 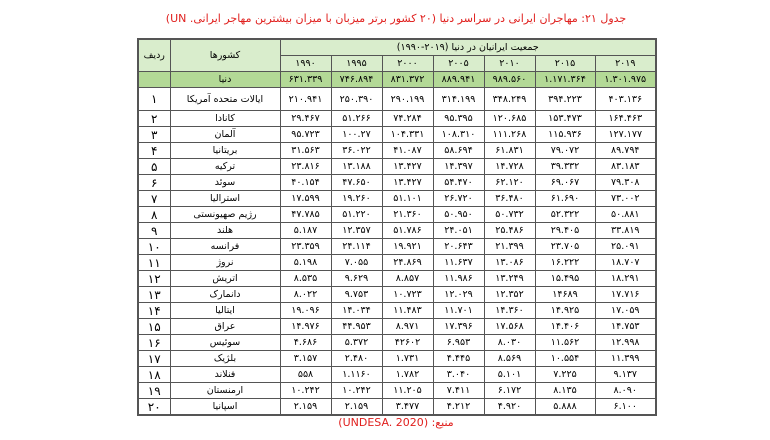 What do you see at coordinates (458, 390) in the screenshot?
I see `value-cell: ۷.۴۱۱` at bounding box center [458, 390].